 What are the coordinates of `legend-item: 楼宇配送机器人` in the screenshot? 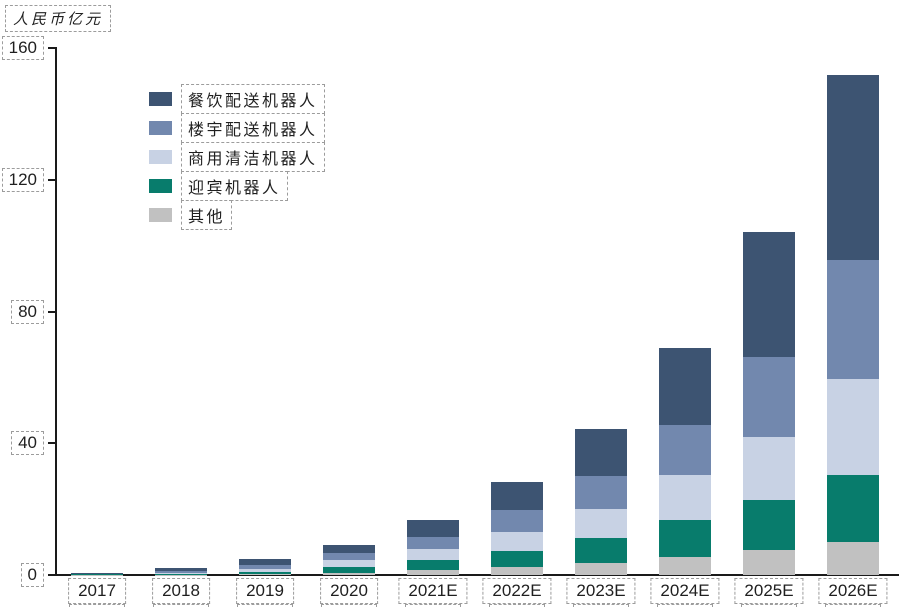 It's located at (237, 127).